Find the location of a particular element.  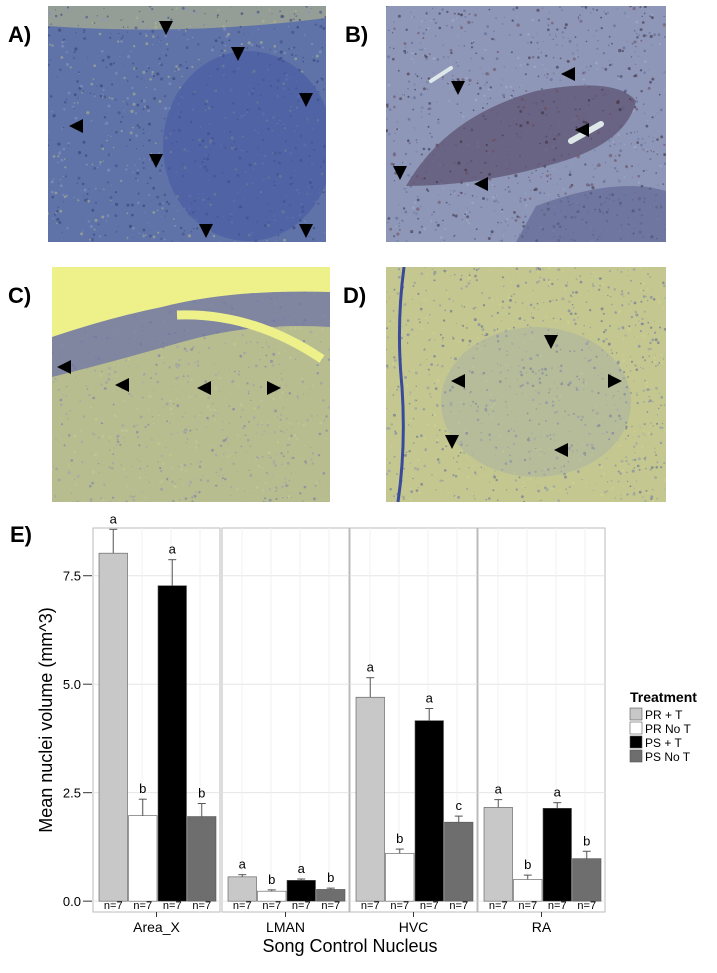

x-tick-label: RA is located at coordinates (542, 927).